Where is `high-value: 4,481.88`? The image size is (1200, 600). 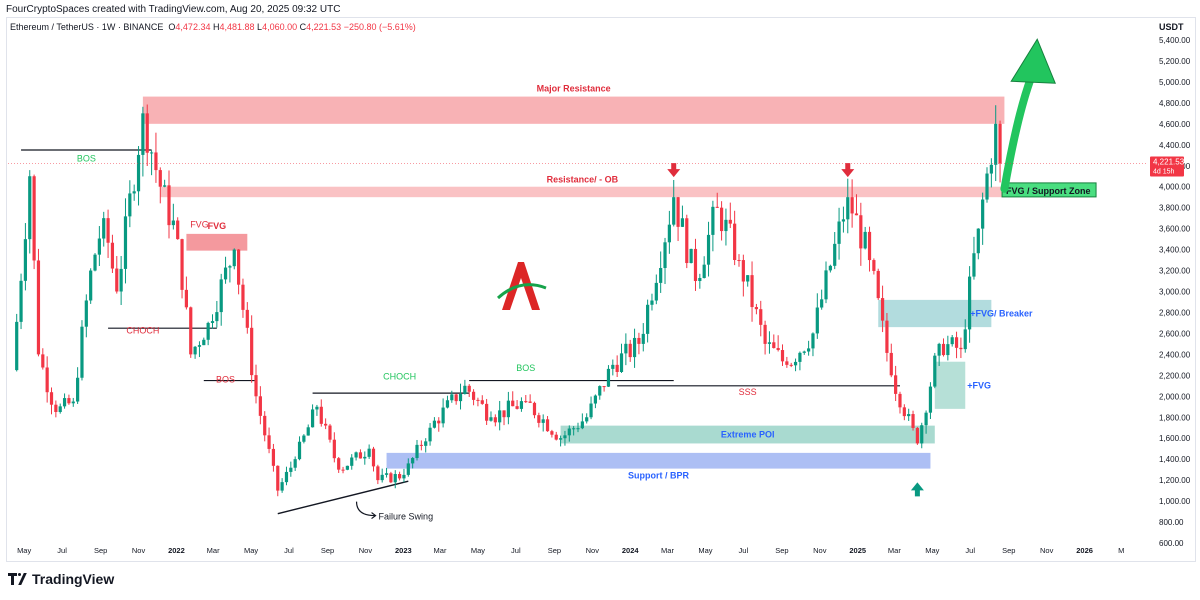
high-value: 4,481.88 is located at coordinates (237, 27).